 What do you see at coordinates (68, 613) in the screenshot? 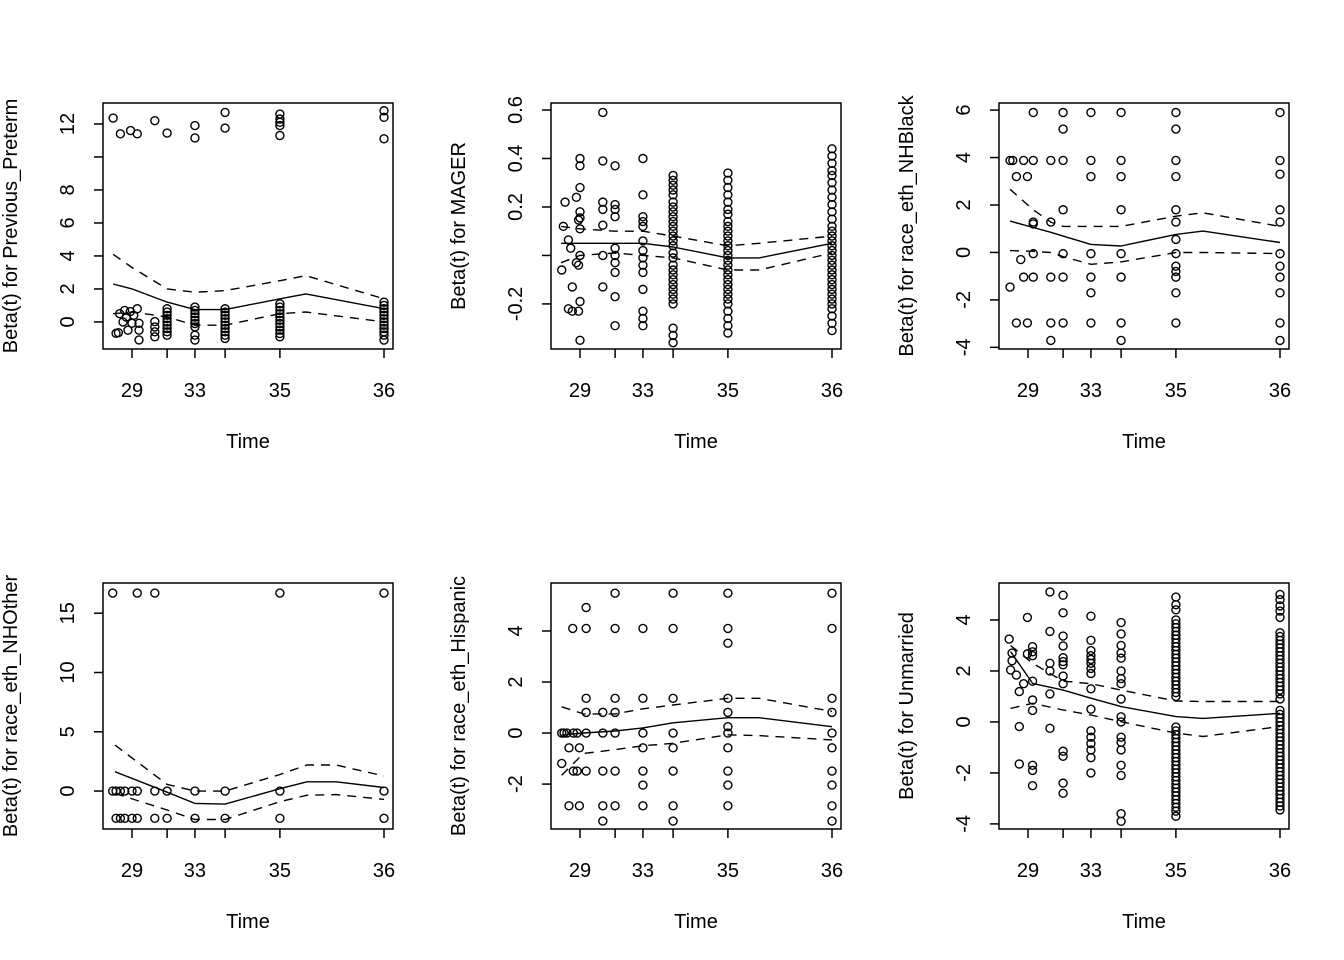
I see `y-tick-label: 15` at bounding box center [68, 613].